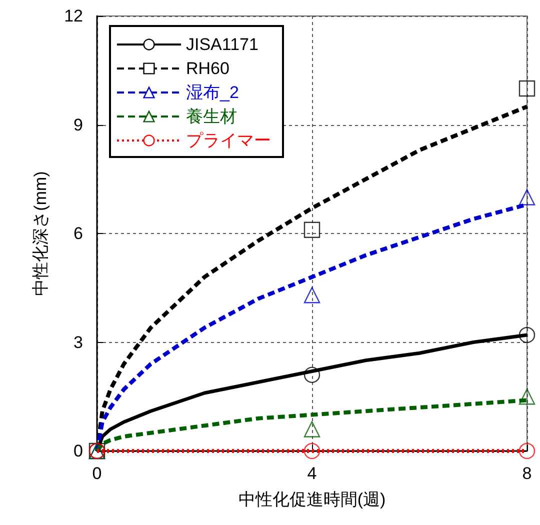 Image resolution: width=540 pixels, height=525 pixels. Describe the element at coordinates (228, 140) in the screenshot. I see `legend-label: プライマー` at that location.